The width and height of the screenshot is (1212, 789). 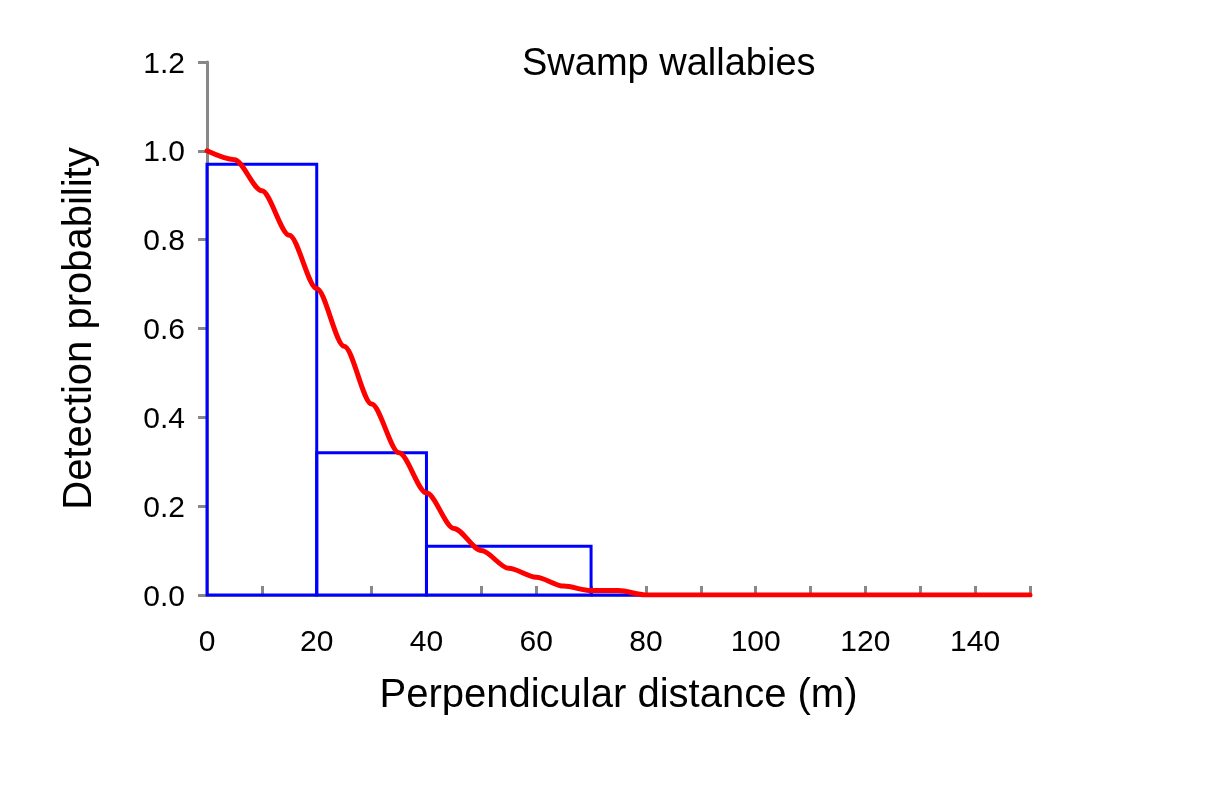 I want to click on x-tick-label: 60, so click(x=536, y=640).